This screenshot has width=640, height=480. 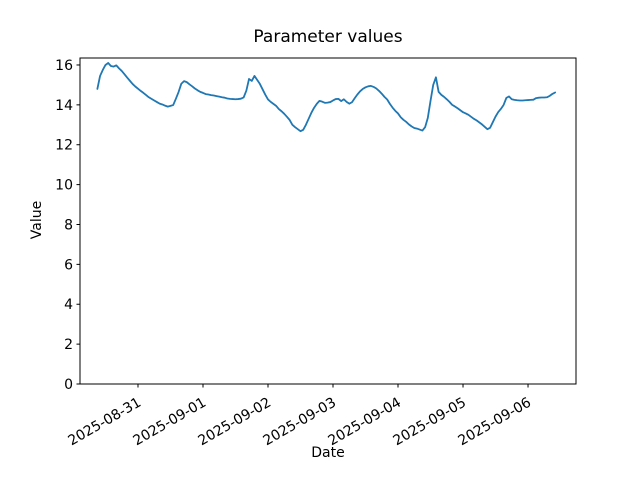 What do you see at coordinates (328, 37) in the screenshot?
I see `chart-title: Parameter values` at bounding box center [328, 37].